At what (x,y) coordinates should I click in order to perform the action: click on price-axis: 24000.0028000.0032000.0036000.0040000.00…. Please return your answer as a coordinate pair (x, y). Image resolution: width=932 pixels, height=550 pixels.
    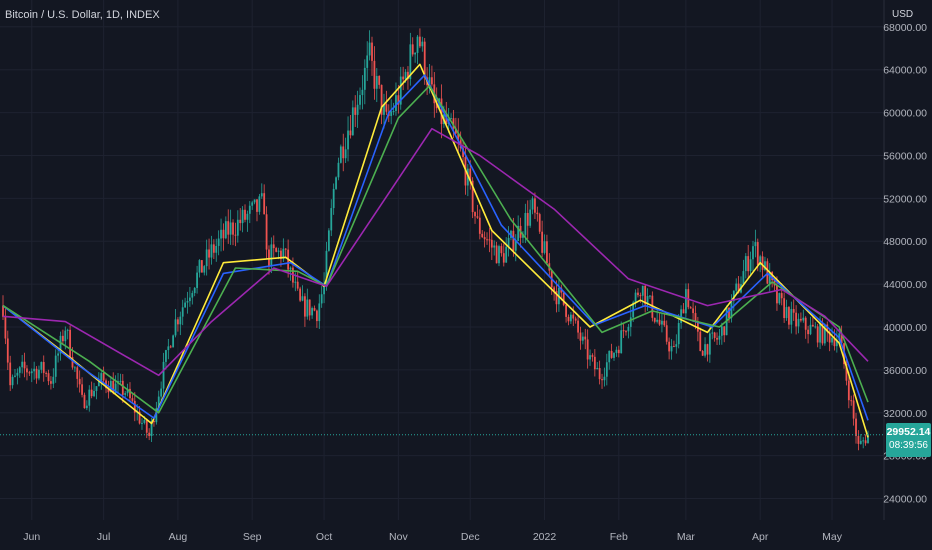
    Looking at the image, I should click on (905, 264).